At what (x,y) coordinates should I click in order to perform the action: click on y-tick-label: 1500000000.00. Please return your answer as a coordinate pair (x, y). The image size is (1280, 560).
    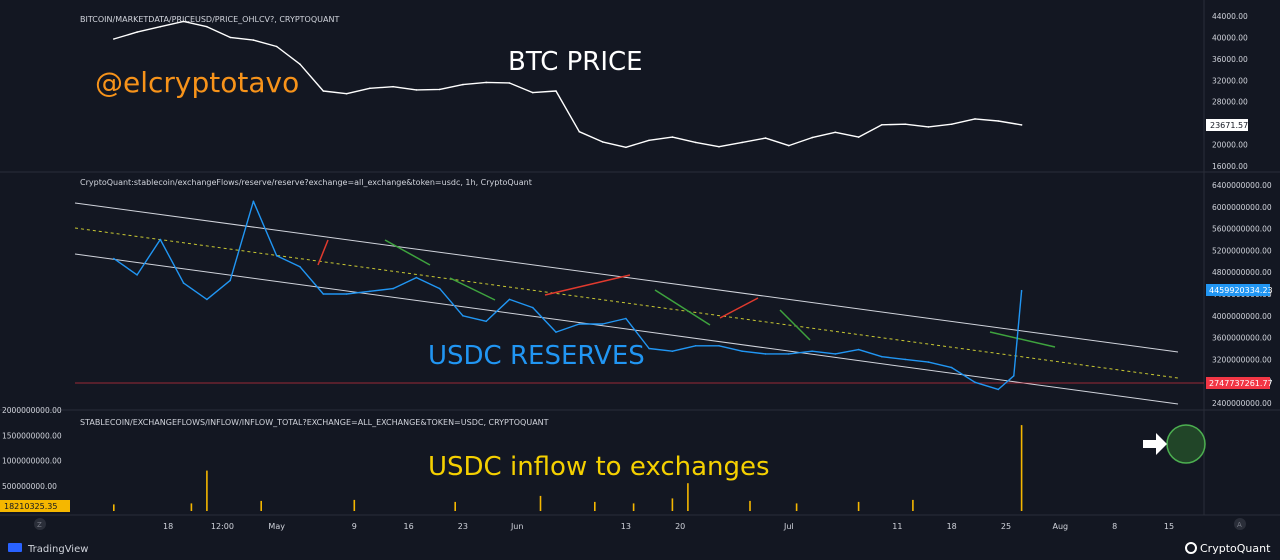
    Looking at the image, I should click on (32, 435).